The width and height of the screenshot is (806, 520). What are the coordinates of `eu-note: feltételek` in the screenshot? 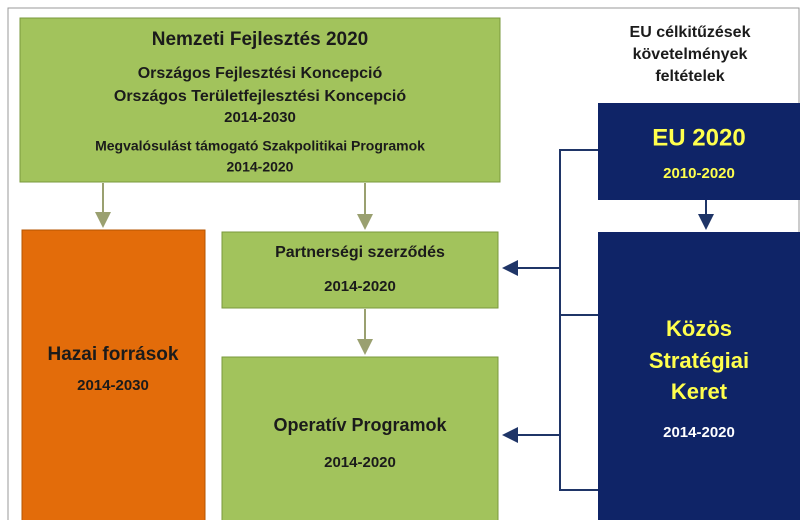 It's located at (689, 76).